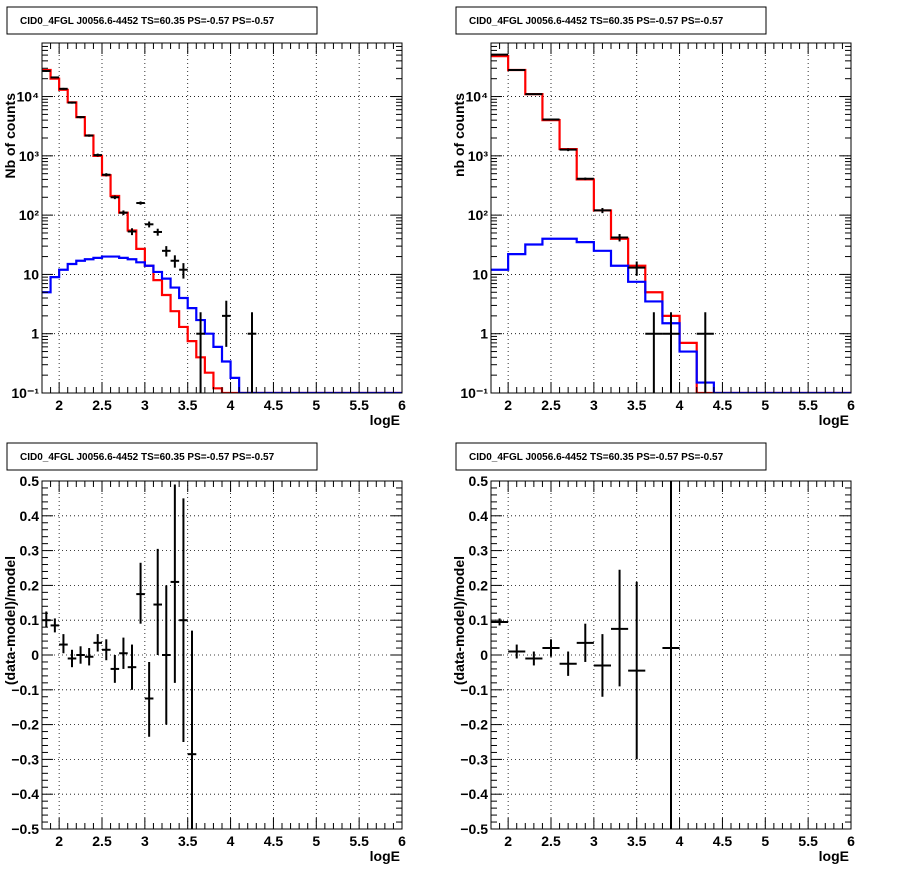 The image size is (898, 875). I want to click on y-tick-label: −0.1, so click(474, 690).